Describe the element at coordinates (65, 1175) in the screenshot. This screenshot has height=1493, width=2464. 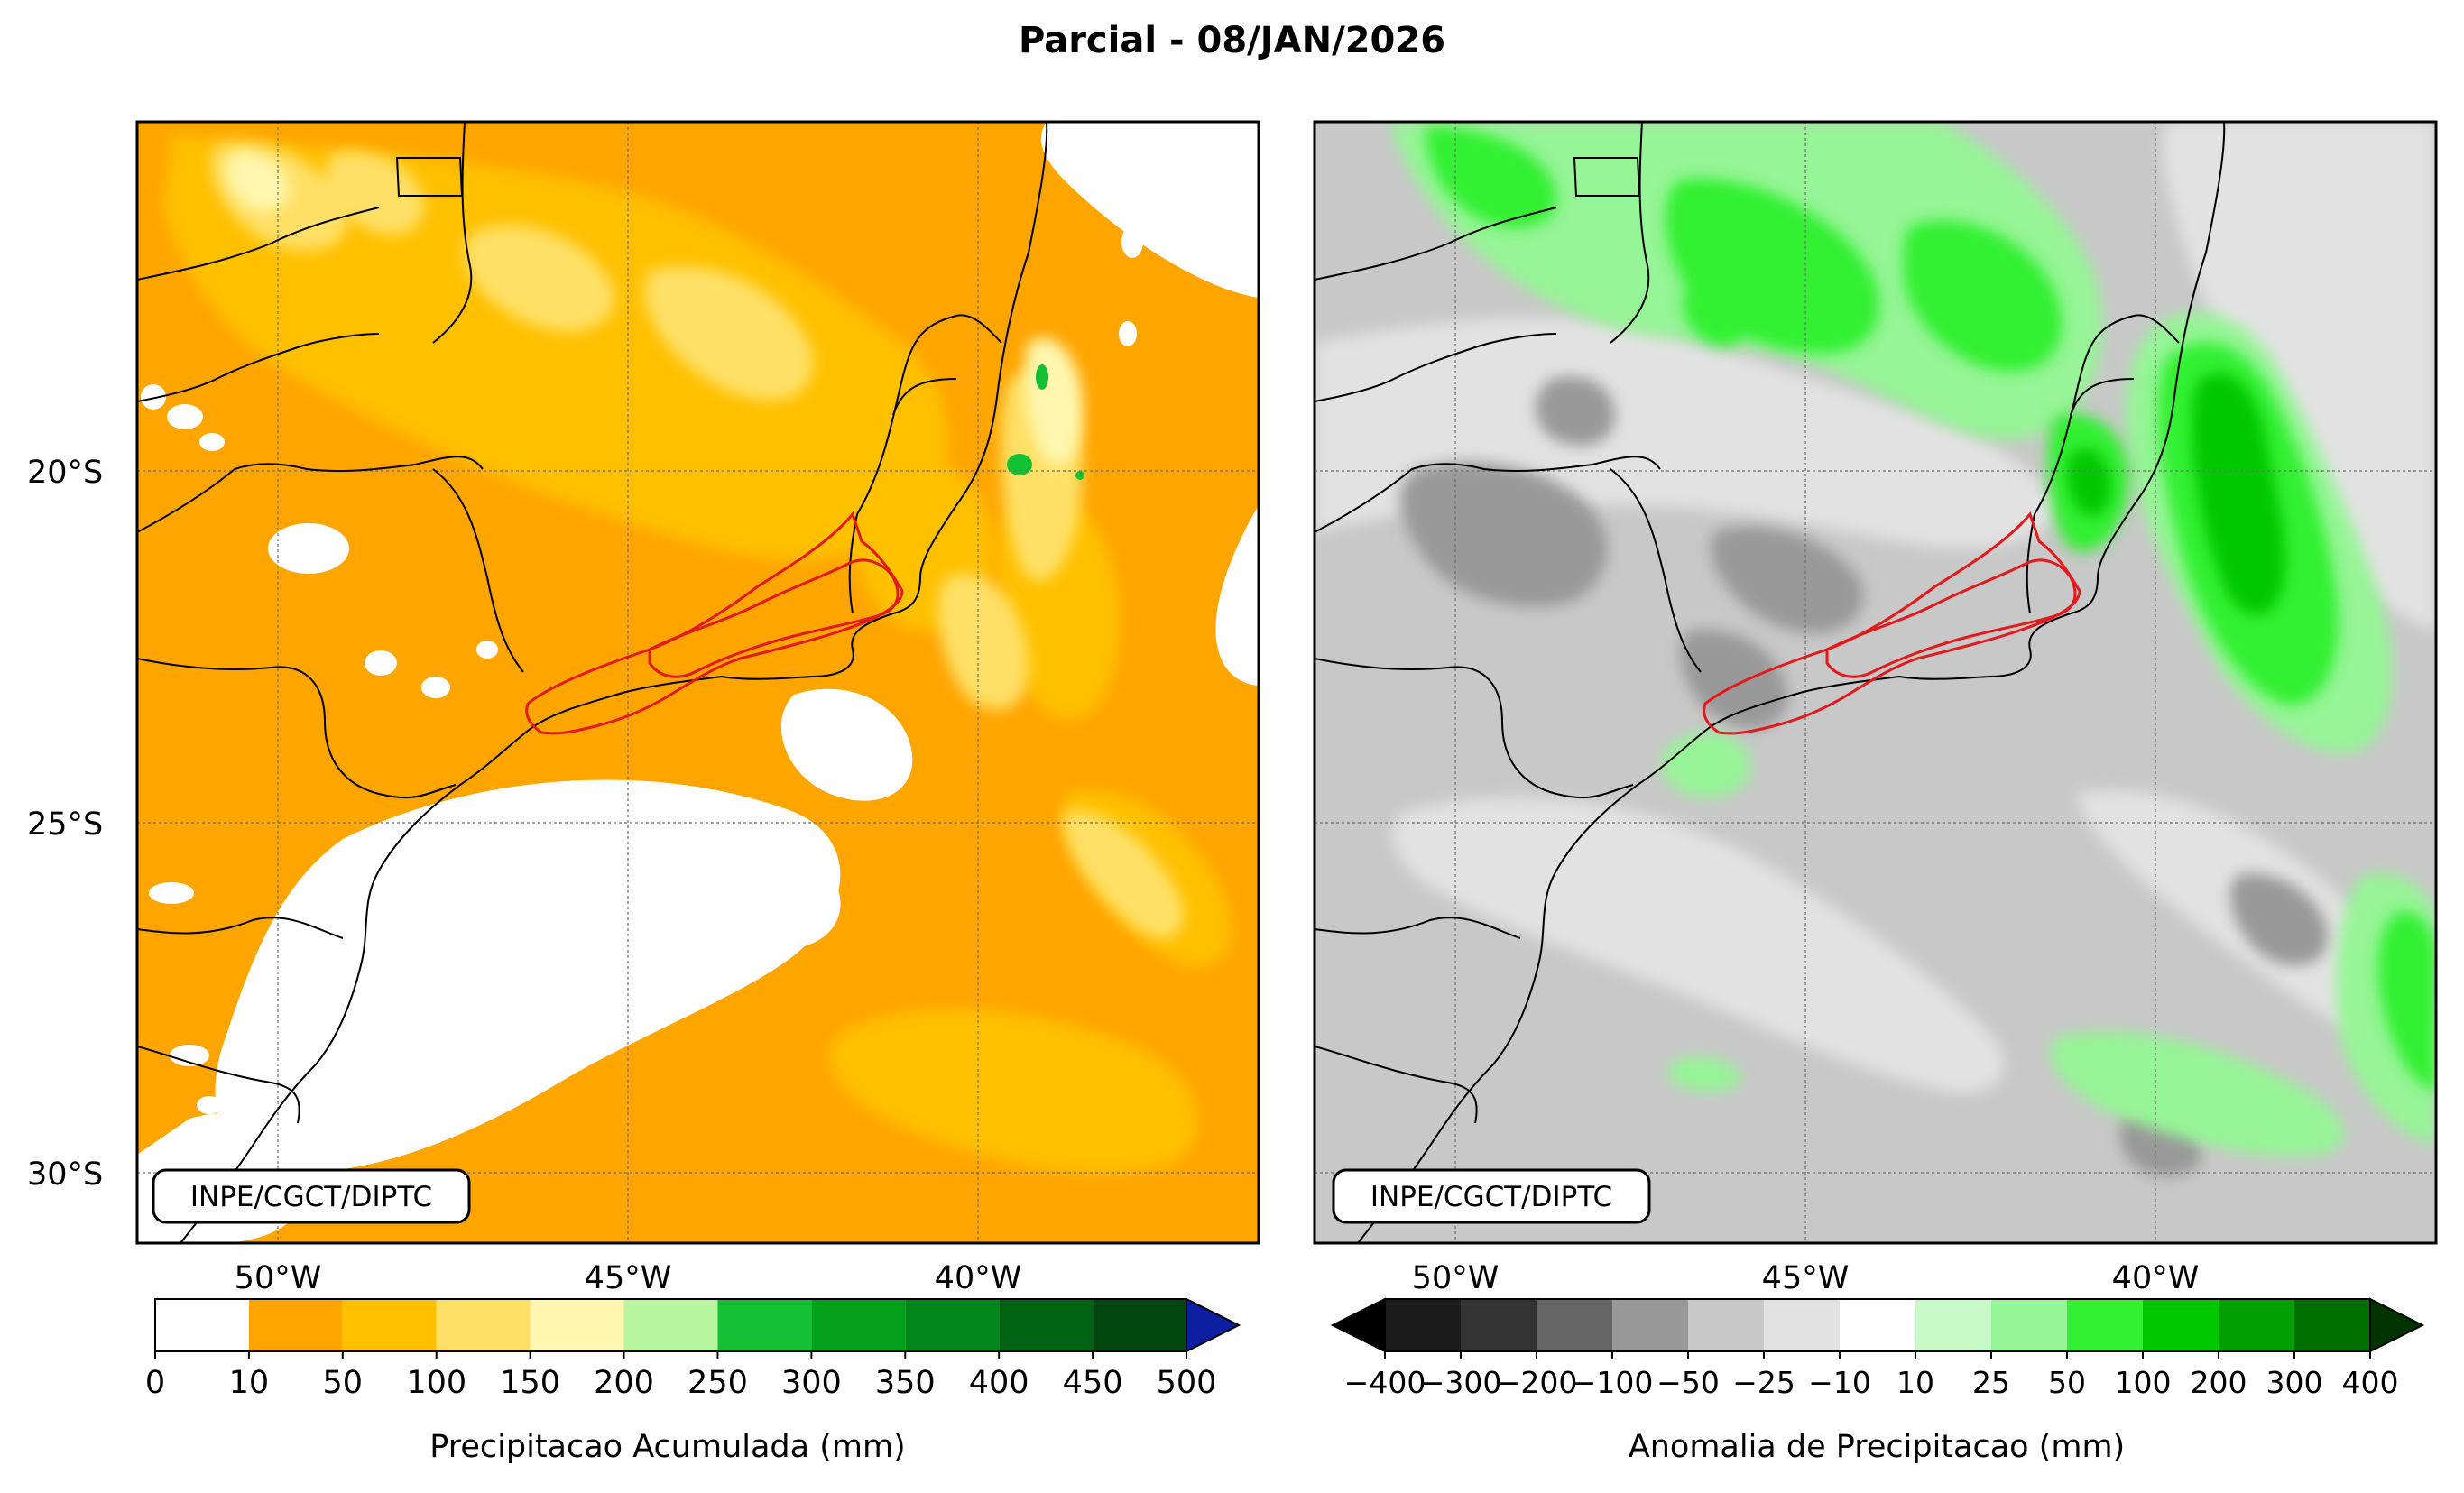
I see `lat-label-30s: 30°S` at that location.